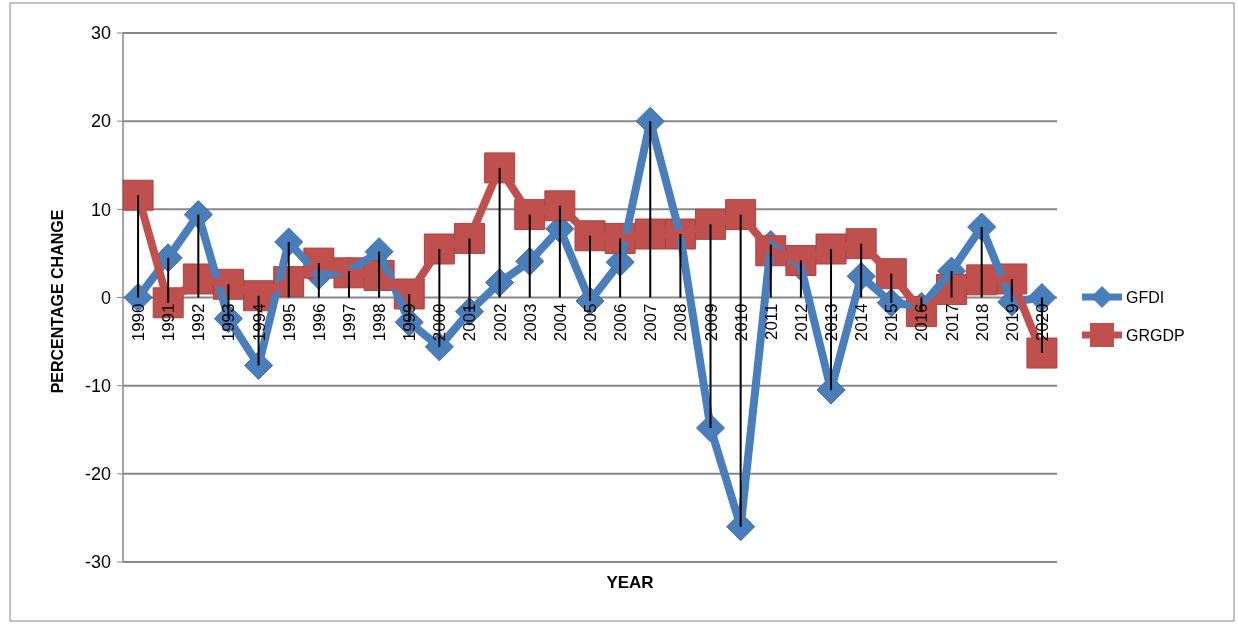 Image resolution: width=1238 pixels, height=624 pixels. I want to click on y-tick-label: -30, so click(97, 562).